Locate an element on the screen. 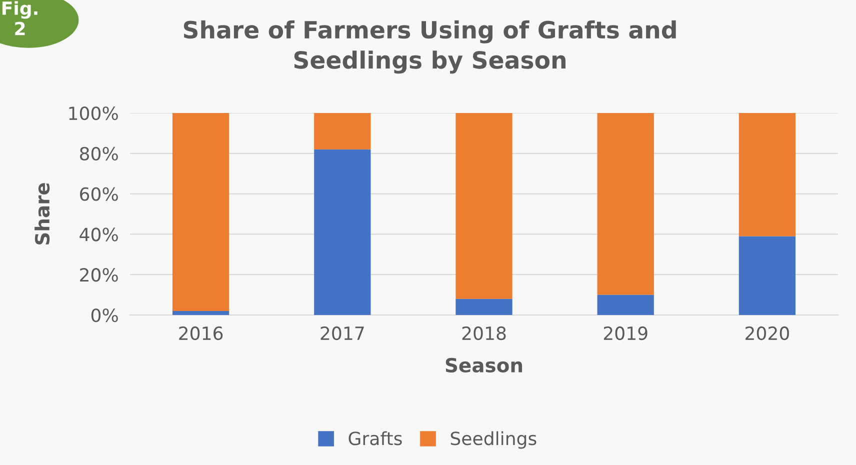 The height and width of the screenshot is (465, 856). y-tick-label: 20% is located at coordinates (99, 275).